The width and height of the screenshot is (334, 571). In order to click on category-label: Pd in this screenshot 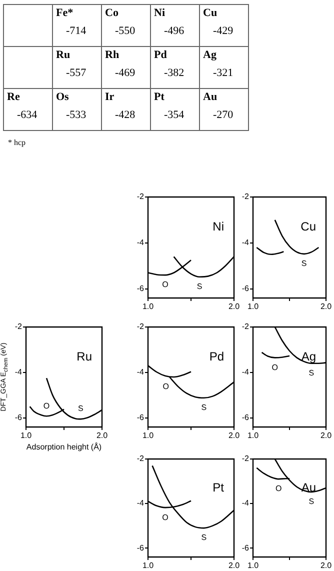, I will do `click(160, 55)`.